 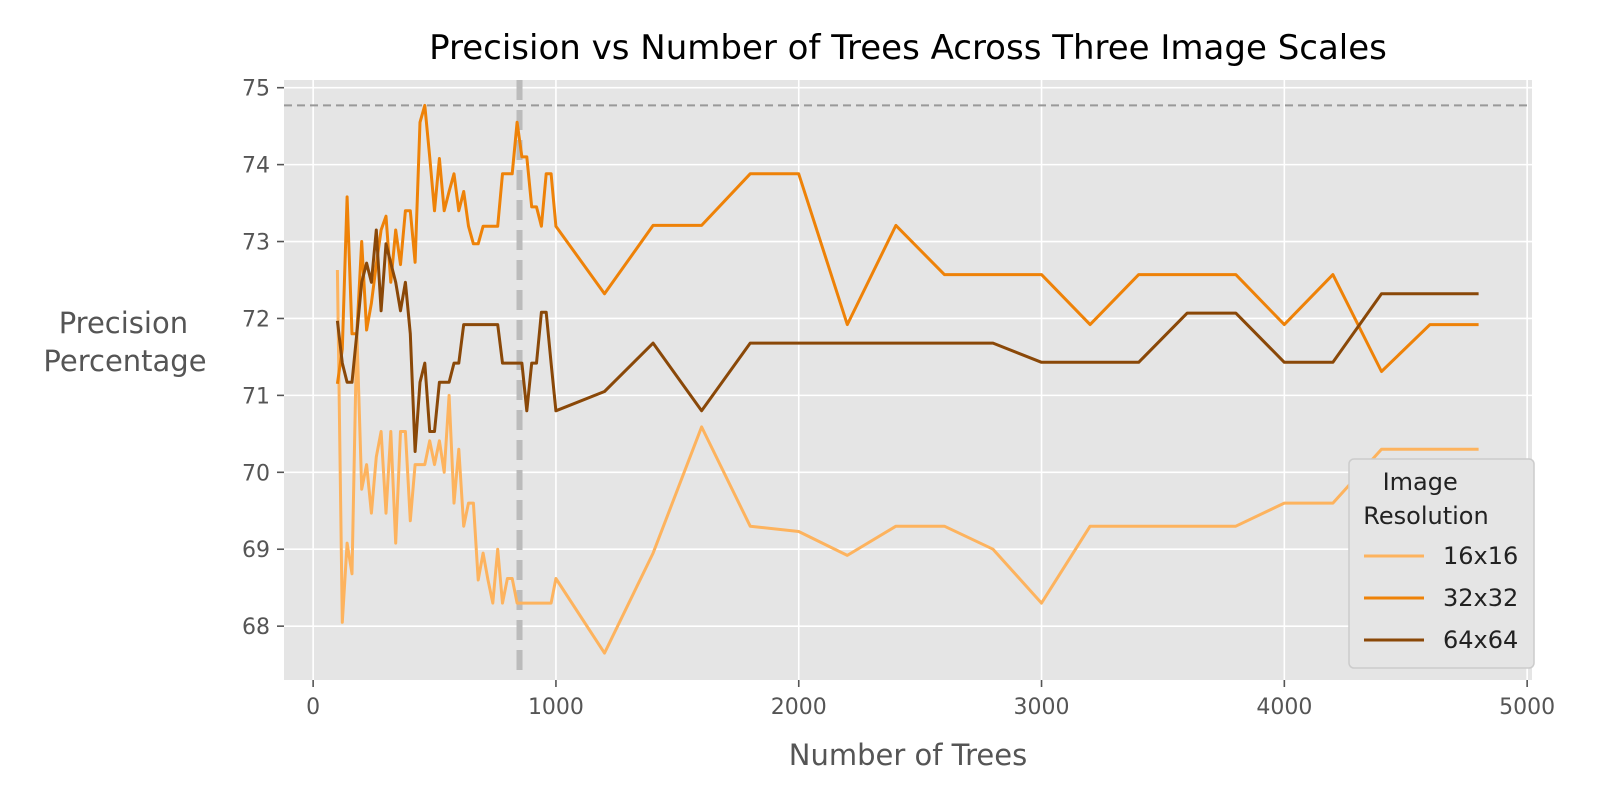 I want to click on y-axis-title-line-2: Percentage, so click(x=124, y=361).